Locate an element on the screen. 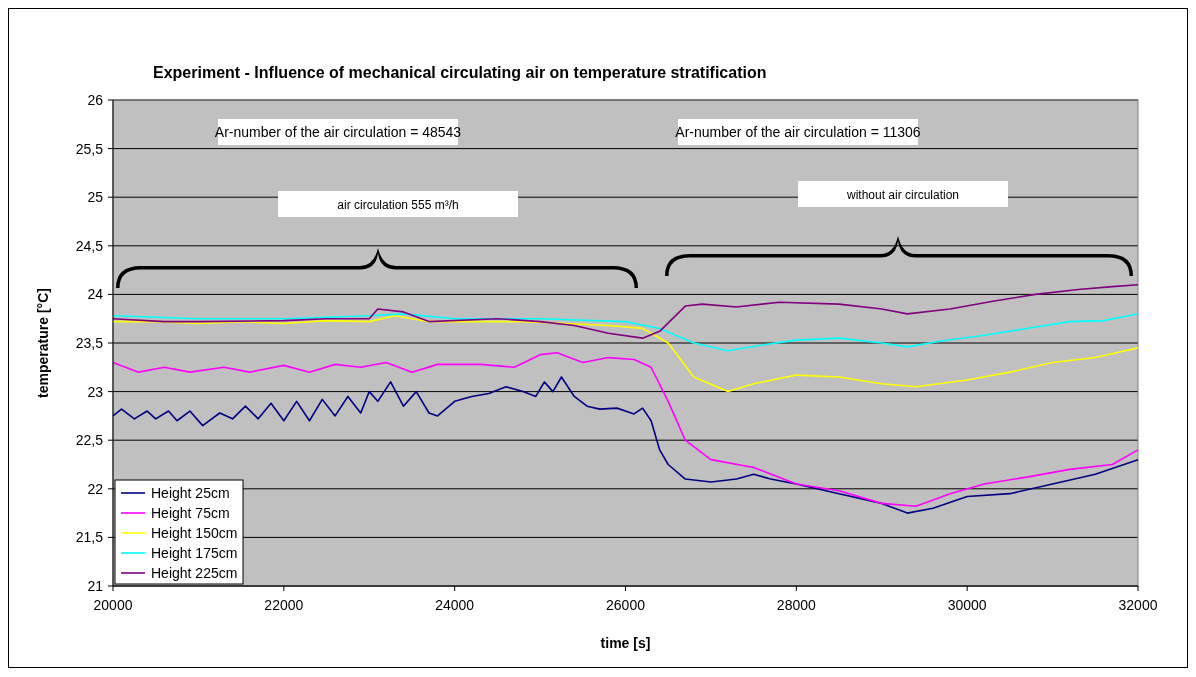 The height and width of the screenshot is (677, 1196). x-tick-label: 30000 is located at coordinates (967, 605).